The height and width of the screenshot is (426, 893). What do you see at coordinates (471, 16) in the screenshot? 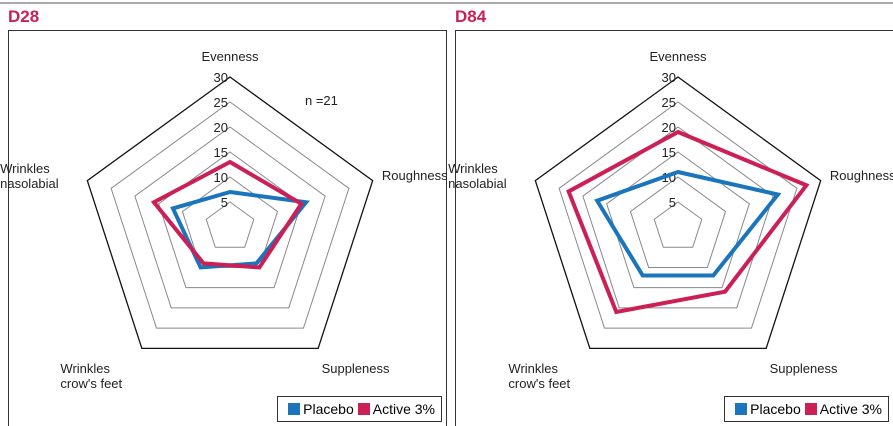
I see `chart-title: D84` at bounding box center [471, 16].